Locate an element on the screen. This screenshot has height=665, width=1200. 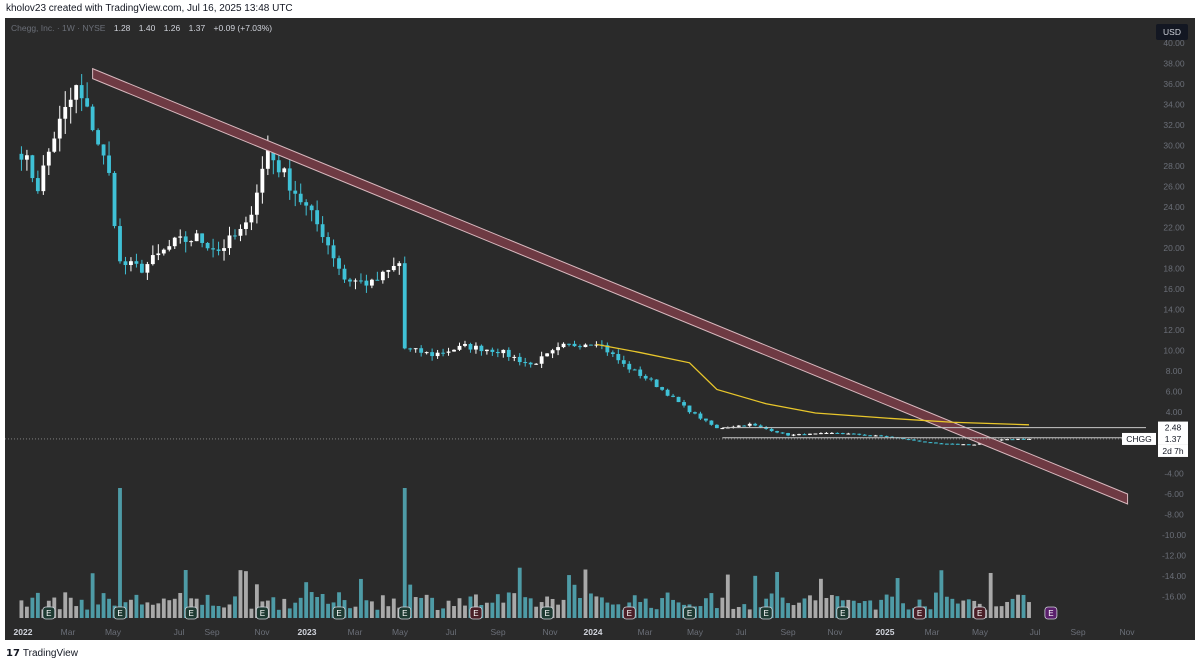
moving-average-line is located at coordinates (813, 384).